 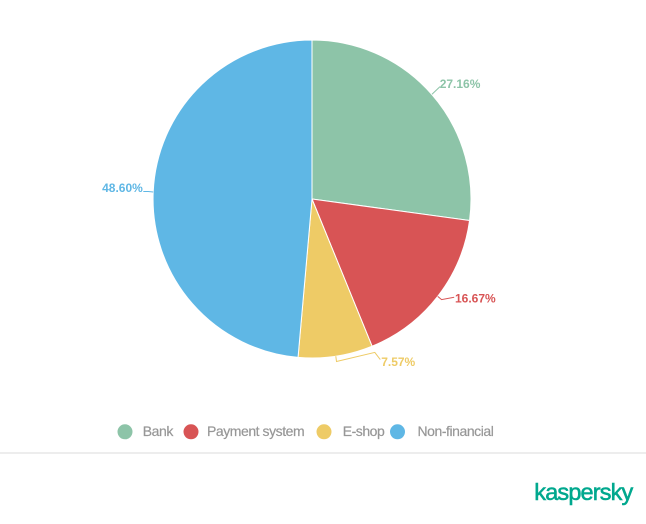 What do you see at coordinates (398, 362) in the screenshot?
I see `svg-text: 7.57%` at bounding box center [398, 362].